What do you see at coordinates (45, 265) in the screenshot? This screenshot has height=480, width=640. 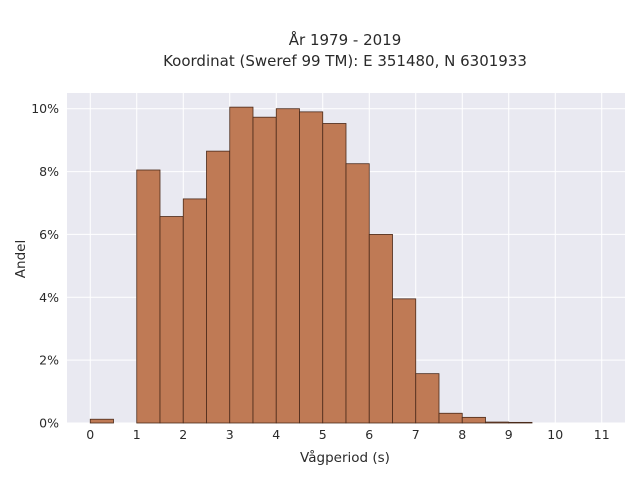 I see `y-tick-labels: 0% 2% 4% 6% 8% 10%` at bounding box center [45, 265].